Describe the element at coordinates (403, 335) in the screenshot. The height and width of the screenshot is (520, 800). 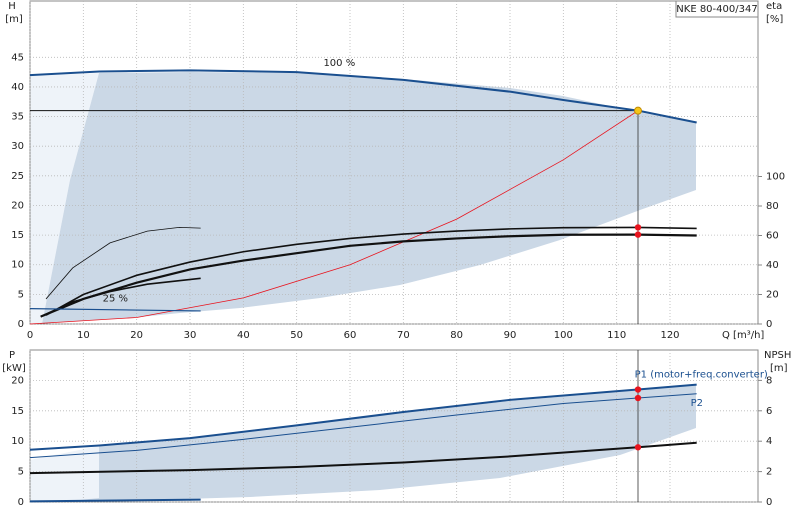
I see `x-tick-label: 70` at that location.